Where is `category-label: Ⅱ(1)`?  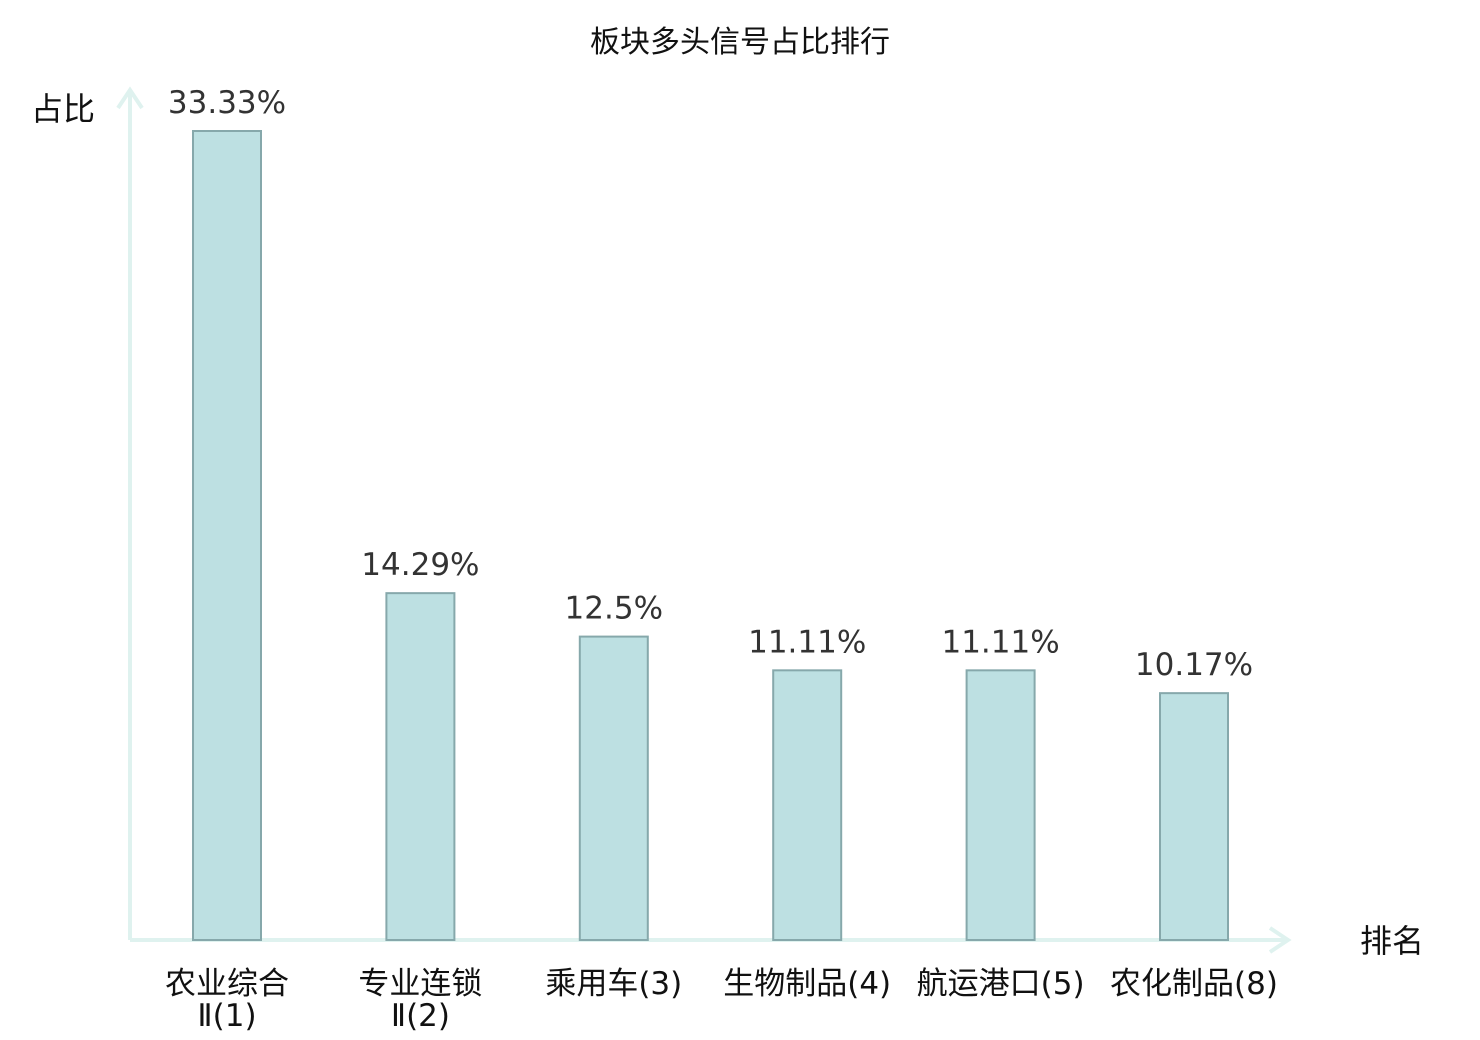
category-label: Ⅱ(1) is located at coordinates (226, 1016).